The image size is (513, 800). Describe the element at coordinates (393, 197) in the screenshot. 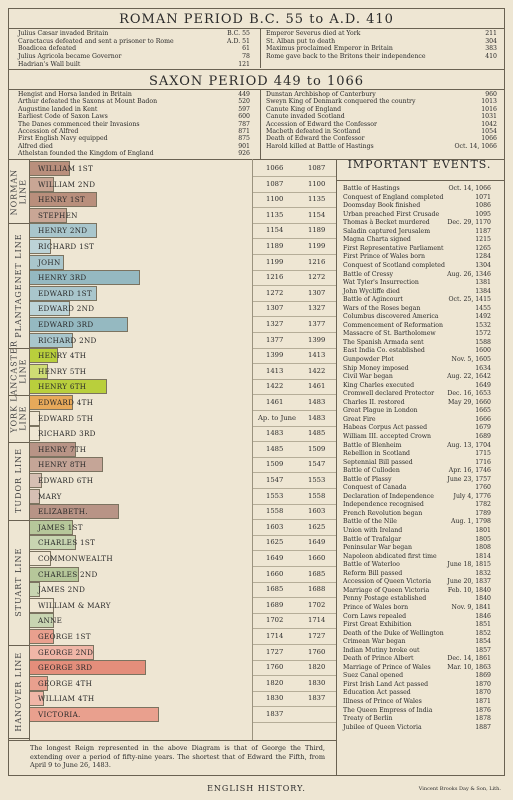

I see `event-text: Conquest of England completed` at that location.